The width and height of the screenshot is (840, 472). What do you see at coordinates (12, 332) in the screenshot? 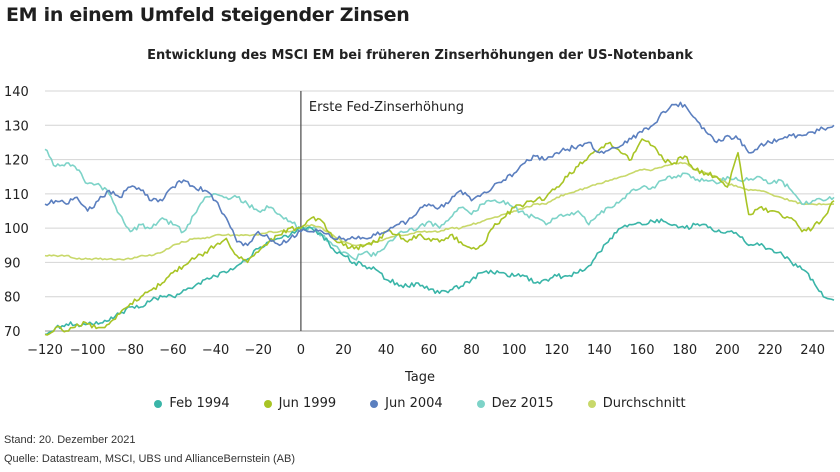
I see `y-tick-label: 70` at bounding box center [12, 332].